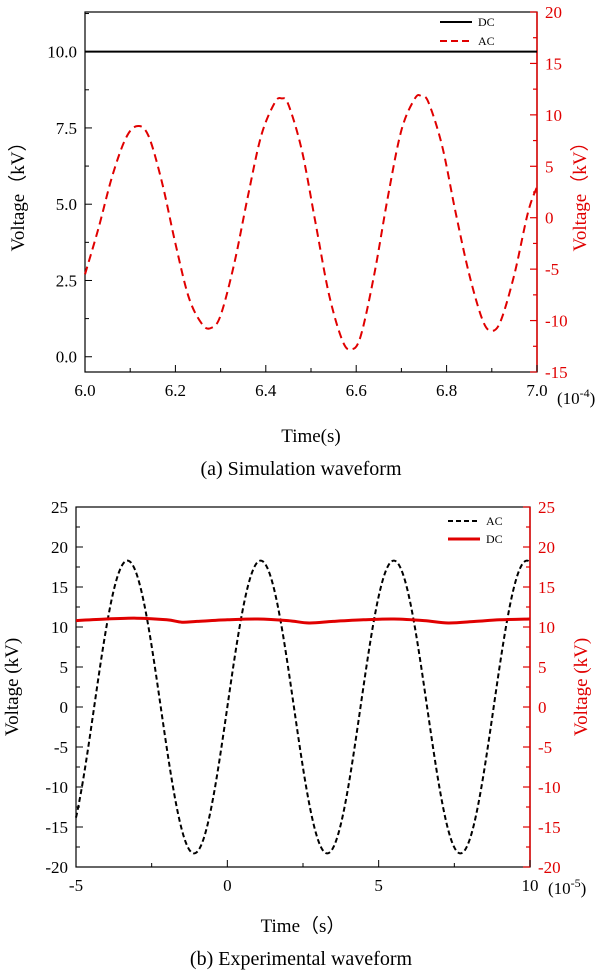  Describe the element at coordinates (227, 885) in the screenshot. I see `x-tick-label: 0` at that location.